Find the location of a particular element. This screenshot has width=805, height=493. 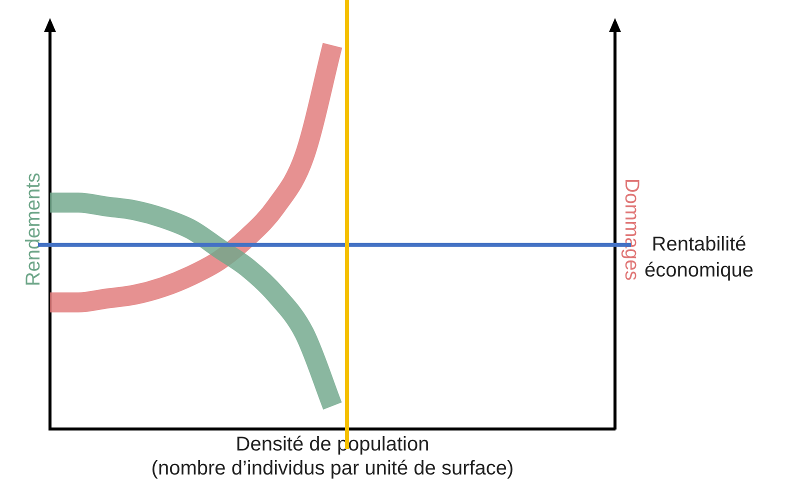

ref-line-label: Rentabilité économique is located at coordinates (699, 257).